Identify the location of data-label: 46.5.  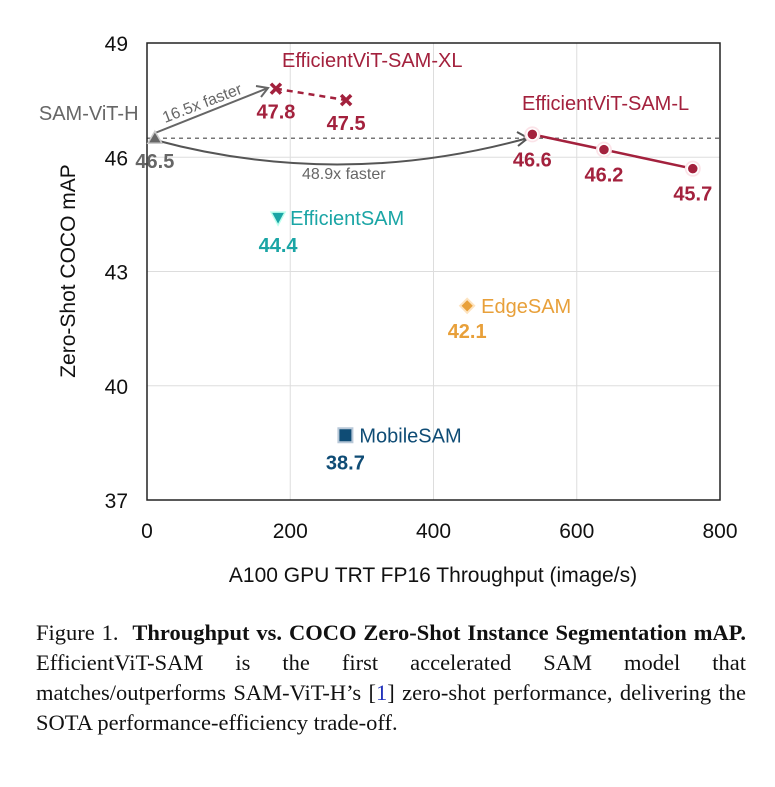
(154, 162).